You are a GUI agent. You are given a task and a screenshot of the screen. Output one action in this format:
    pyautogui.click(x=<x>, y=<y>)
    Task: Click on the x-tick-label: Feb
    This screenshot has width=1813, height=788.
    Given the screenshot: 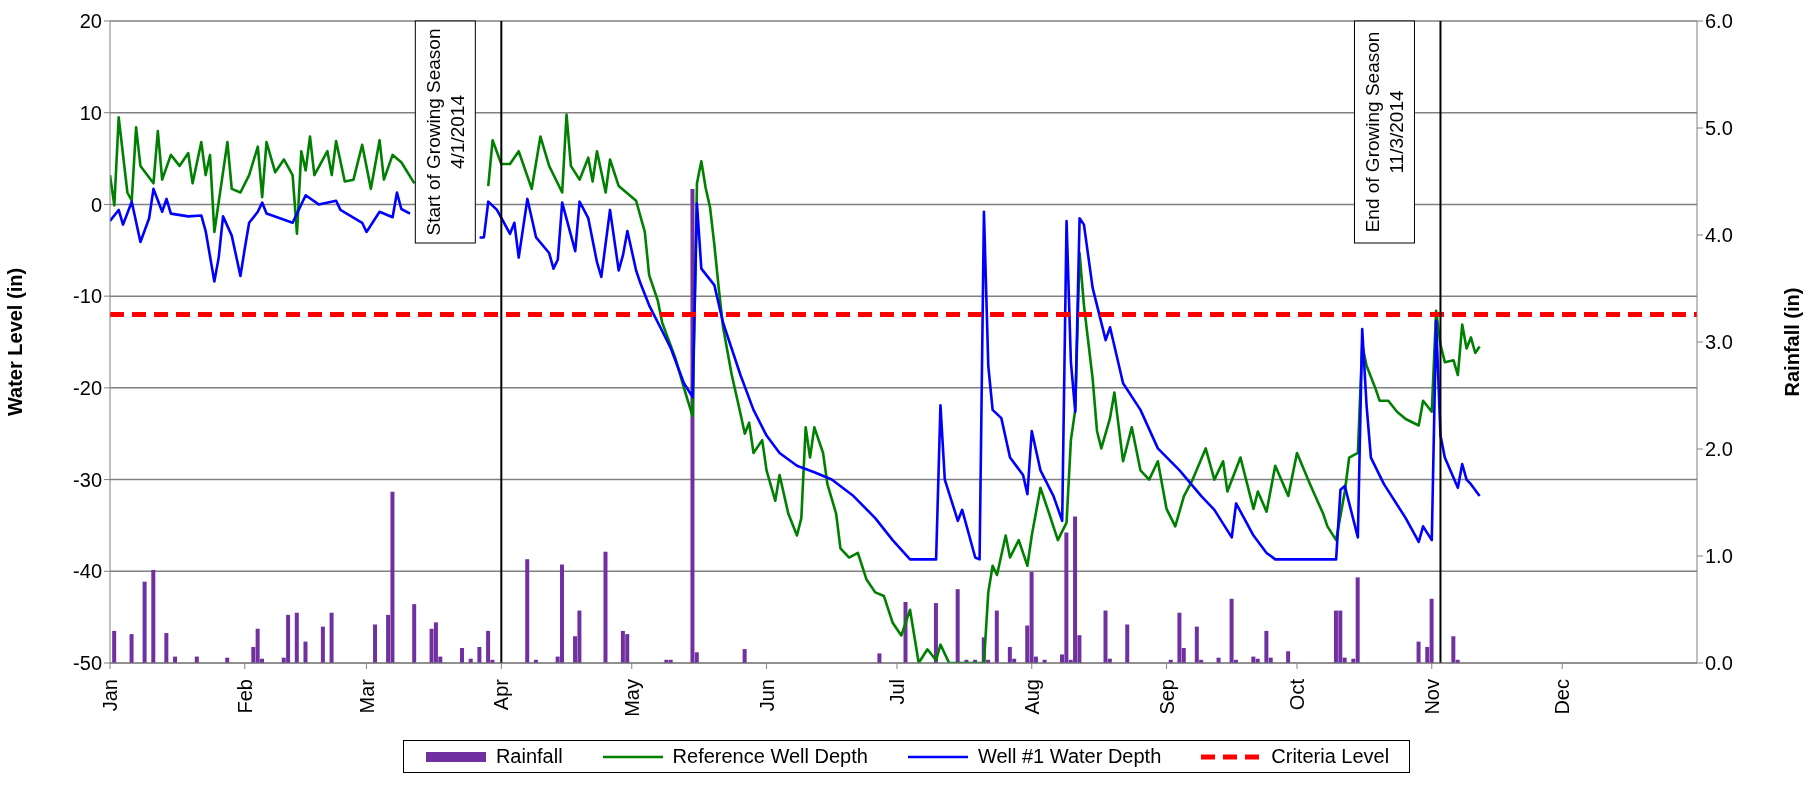 What is the action you would take?
    pyautogui.click(x=244, y=696)
    